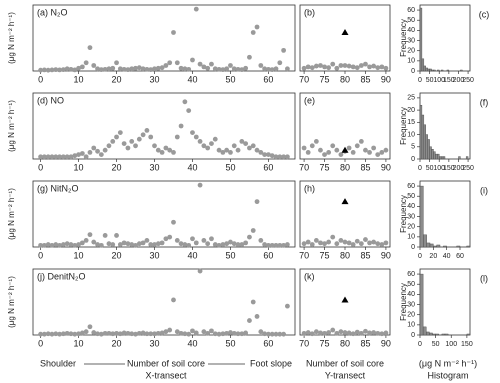  What do you see at coordinates (166, 363) in the screenshot?
I see `footer-label: Number of soil core` at bounding box center [166, 363].